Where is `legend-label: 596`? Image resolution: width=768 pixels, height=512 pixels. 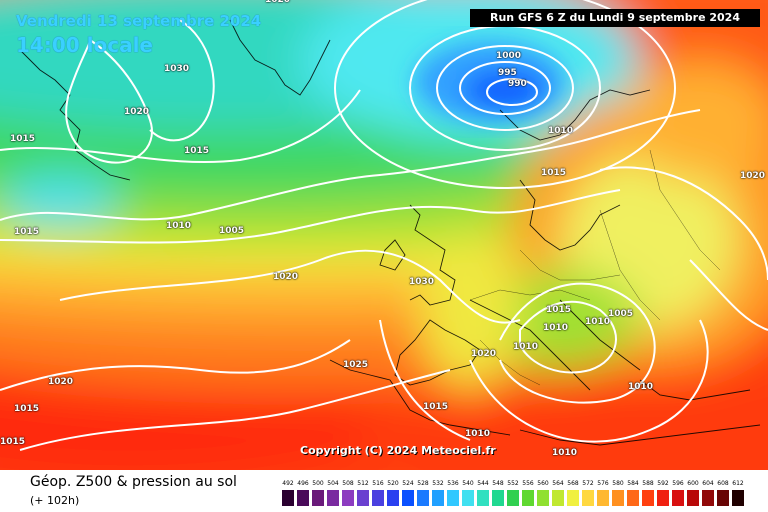 legend-label: 596 is located at coordinates (678, 483).